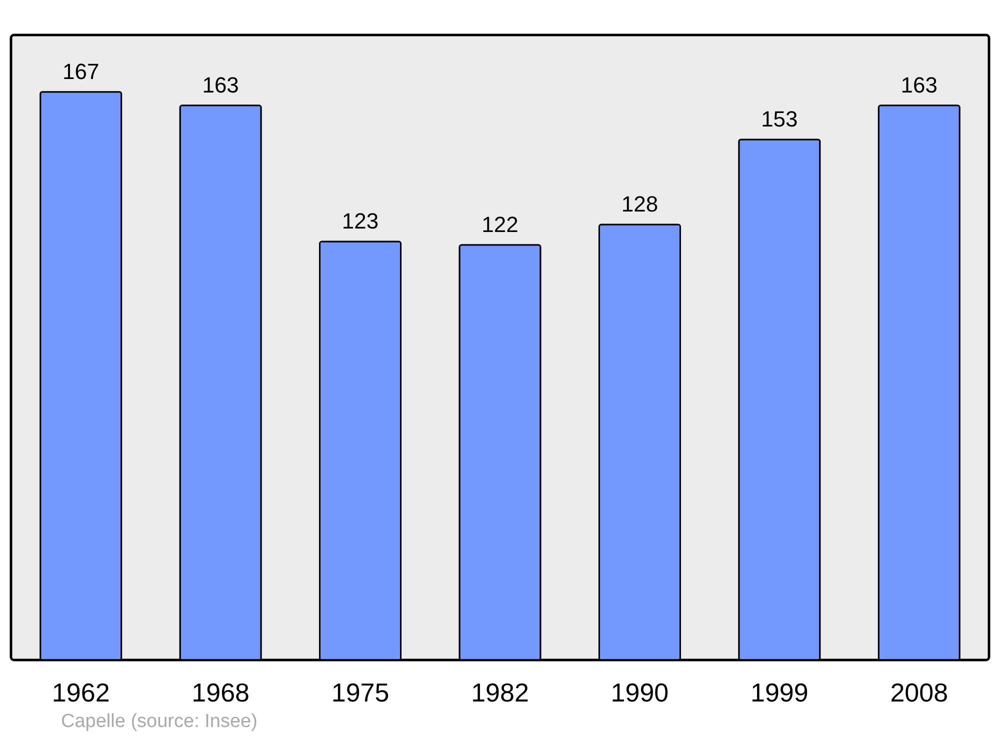  What do you see at coordinates (779, 119) in the screenshot?
I see `data-label: 153` at bounding box center [779, 119].